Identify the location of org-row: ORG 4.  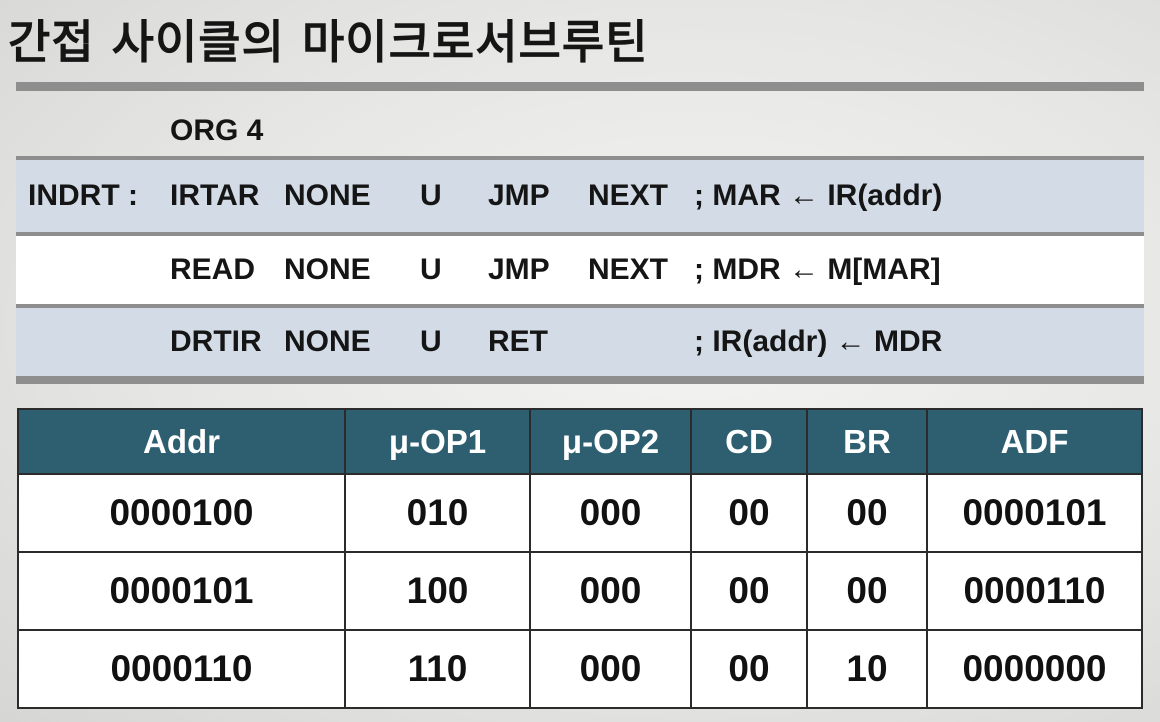
(580, 131).